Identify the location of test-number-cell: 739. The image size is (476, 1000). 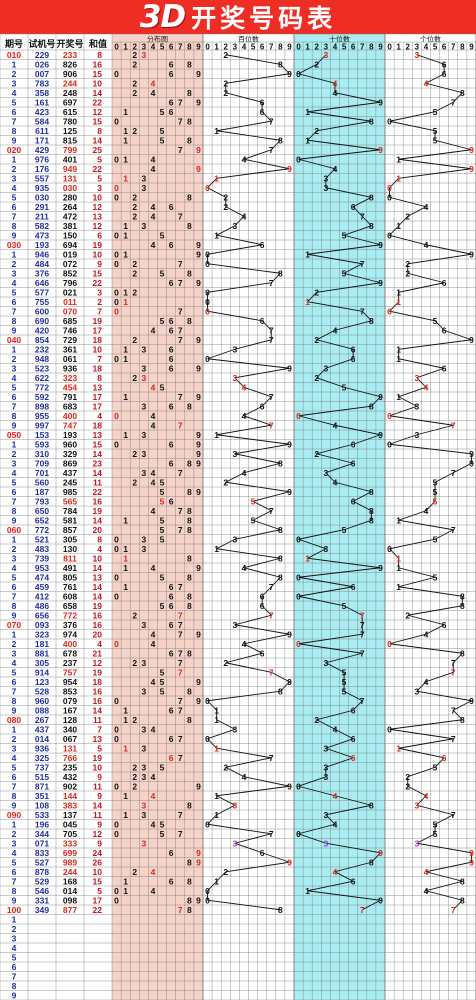
(42, 558).